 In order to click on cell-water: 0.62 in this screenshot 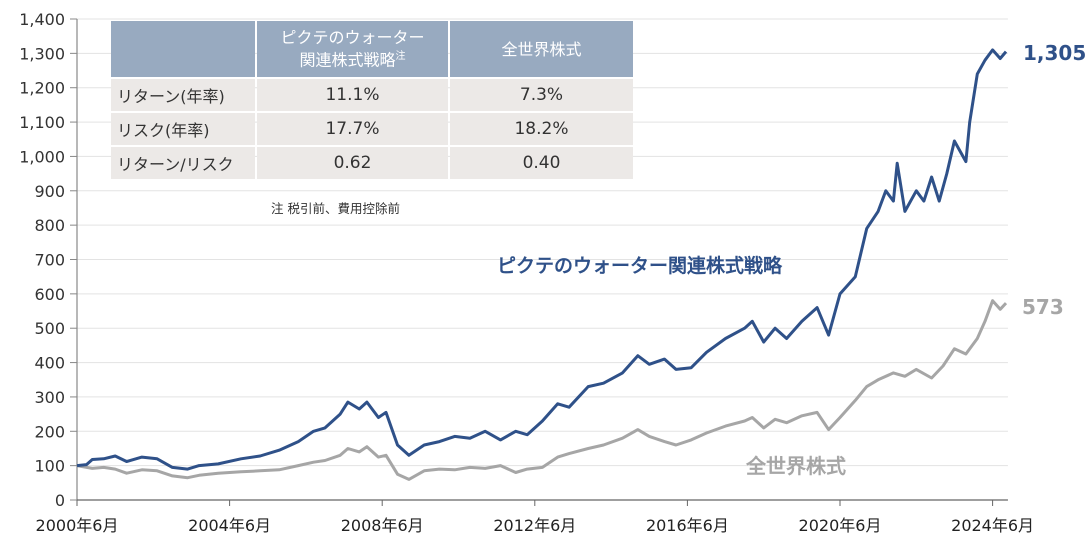, I will do `click(352, 163)`.